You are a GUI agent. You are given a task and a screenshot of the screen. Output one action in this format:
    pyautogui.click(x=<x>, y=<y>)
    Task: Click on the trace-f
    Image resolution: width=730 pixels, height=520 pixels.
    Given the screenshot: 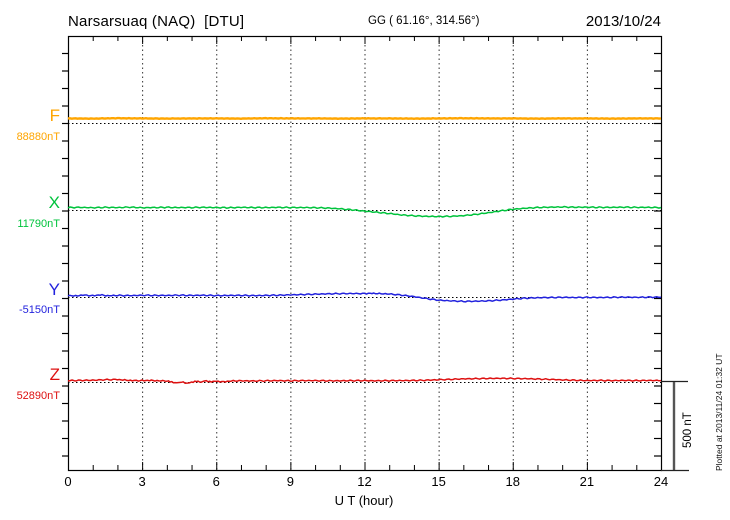 What is the action you would take?
    pyautogui.click(x=364, y=118)
    